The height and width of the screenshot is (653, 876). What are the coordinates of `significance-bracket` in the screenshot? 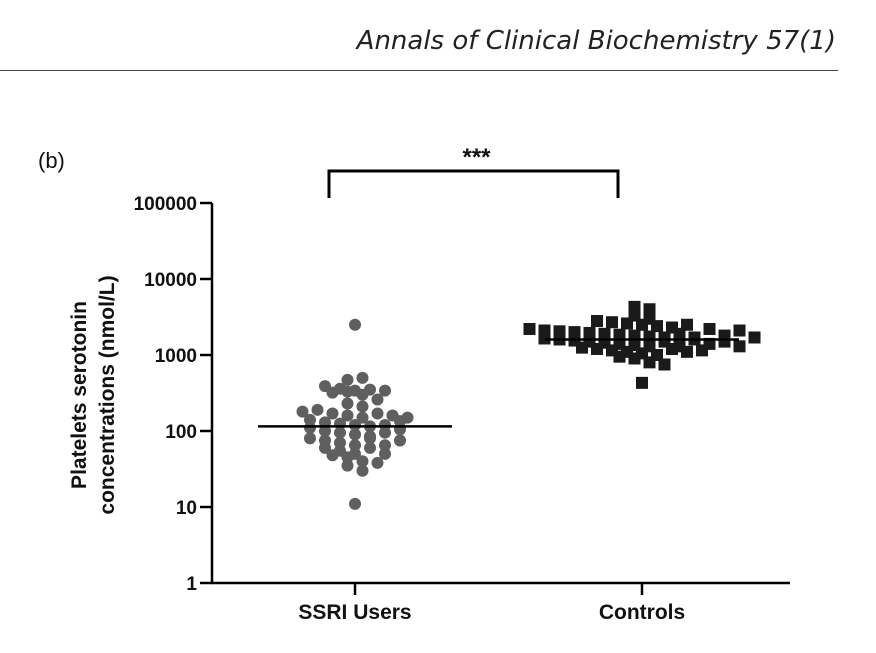 It's located at (473, 183).